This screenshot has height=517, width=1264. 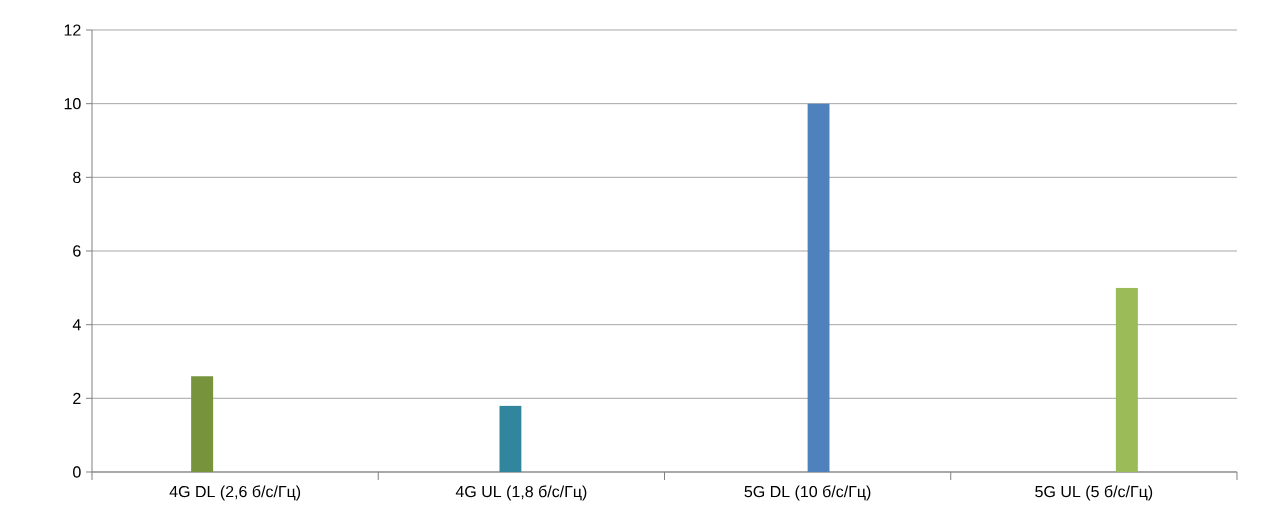 What do you see at coordinates (77, 398) in the screenshot?
I see `y-tick-label: 2` at bounding box center [77, 398].